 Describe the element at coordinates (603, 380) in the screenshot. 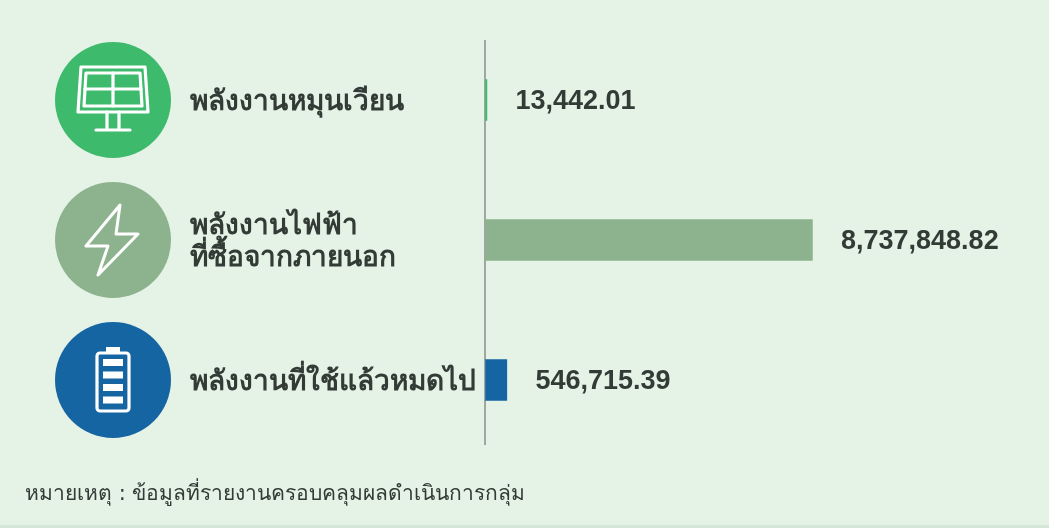

I see `data-label: 546,715.39` at that location.